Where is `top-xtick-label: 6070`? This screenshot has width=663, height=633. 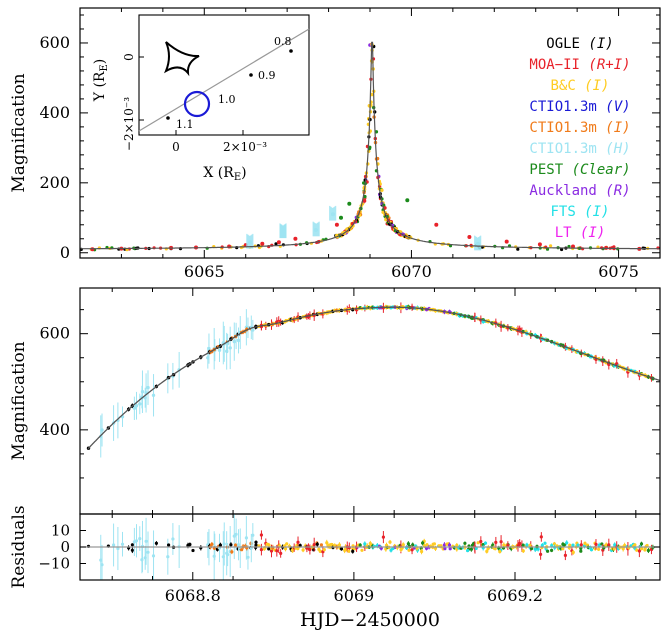
top-xtick-label: 6070 is located at coordinates (411, 271).